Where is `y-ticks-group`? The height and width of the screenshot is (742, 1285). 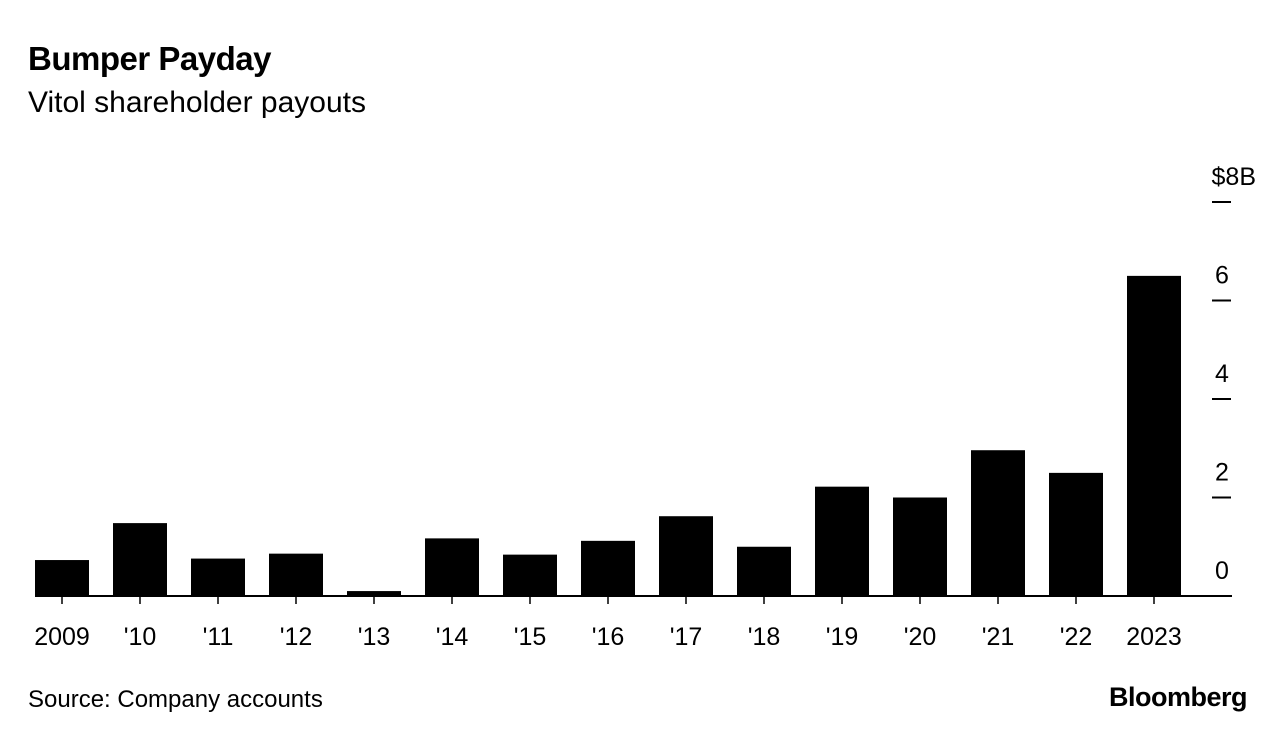
y-ticks-group is located at coordinates (1221, 350).